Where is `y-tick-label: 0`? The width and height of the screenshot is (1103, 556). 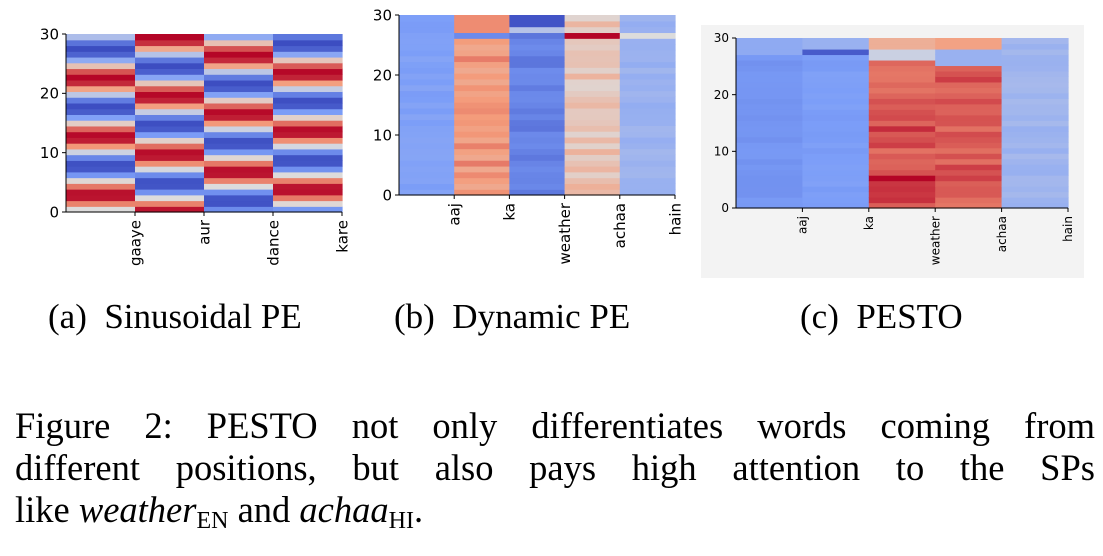 y-tick-label: 0 is located at coordinates (725, 208).